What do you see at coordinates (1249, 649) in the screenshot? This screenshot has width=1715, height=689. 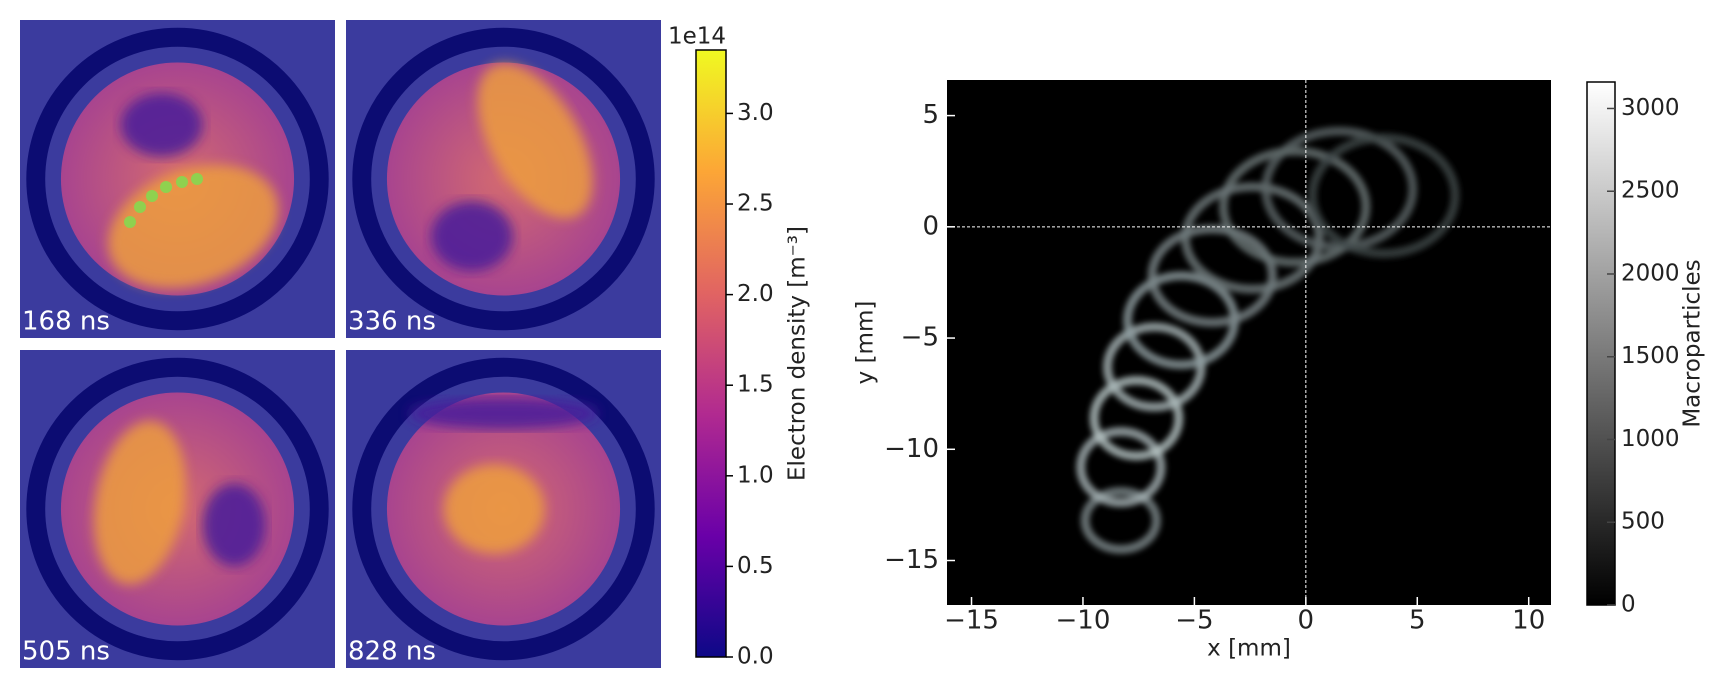 I see `x-axis-label: x [mm]` at bounding box center [1249, 649].